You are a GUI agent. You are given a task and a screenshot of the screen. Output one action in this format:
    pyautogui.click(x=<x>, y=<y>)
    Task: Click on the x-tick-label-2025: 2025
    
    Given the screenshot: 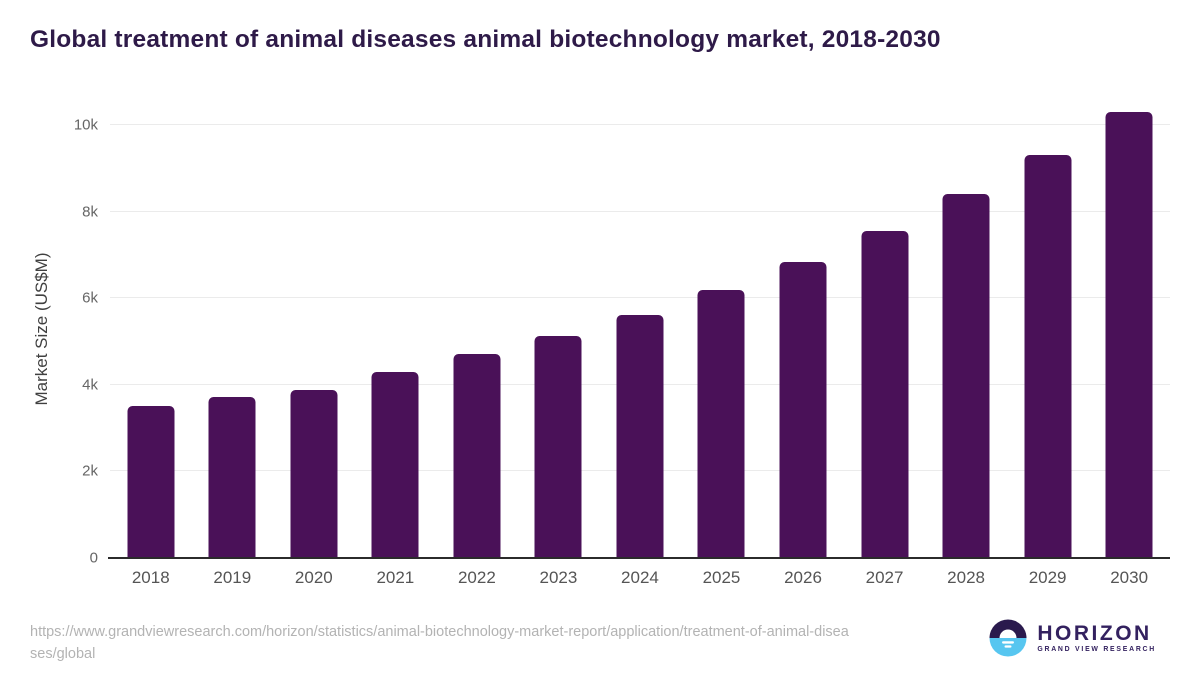 What is the action you would take?
    pyautogui.click(x=721, y=577)
    